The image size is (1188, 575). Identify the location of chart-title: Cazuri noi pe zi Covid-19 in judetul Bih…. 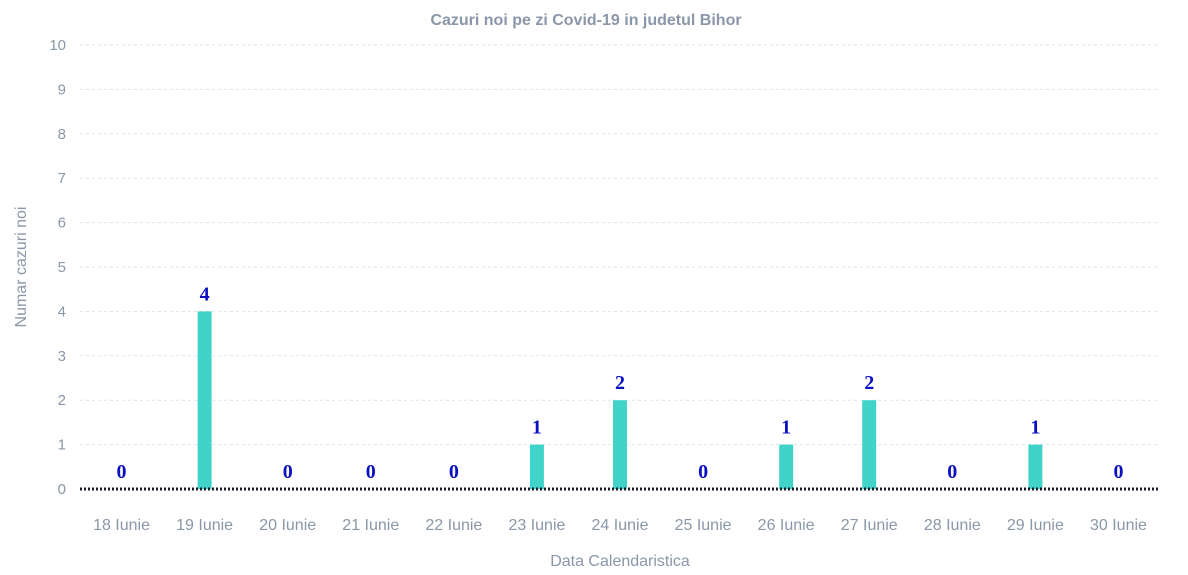
(585, 20).